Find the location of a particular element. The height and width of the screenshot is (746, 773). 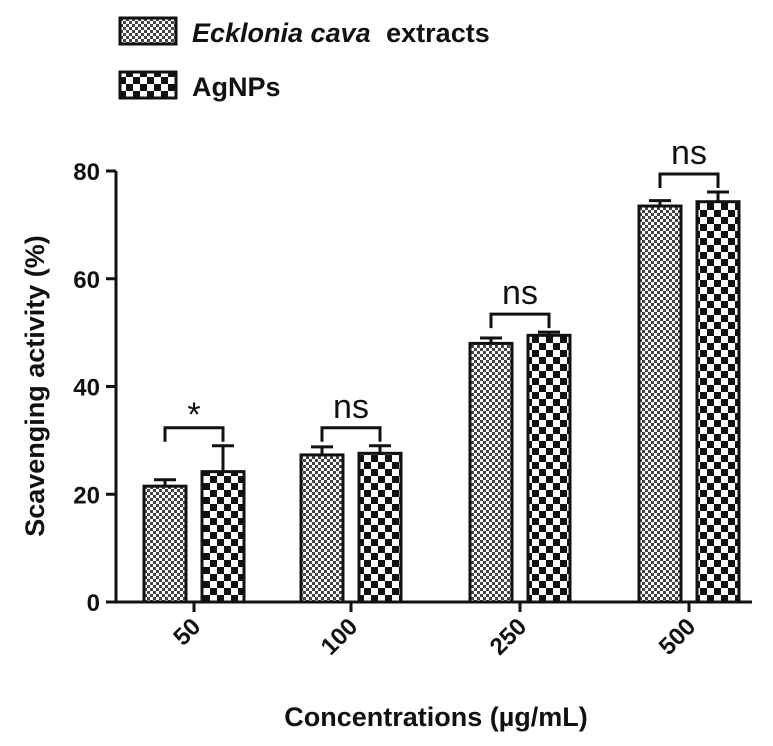

y-ticks: 0 20 40 60 80 is located at coordinates (94, 388).